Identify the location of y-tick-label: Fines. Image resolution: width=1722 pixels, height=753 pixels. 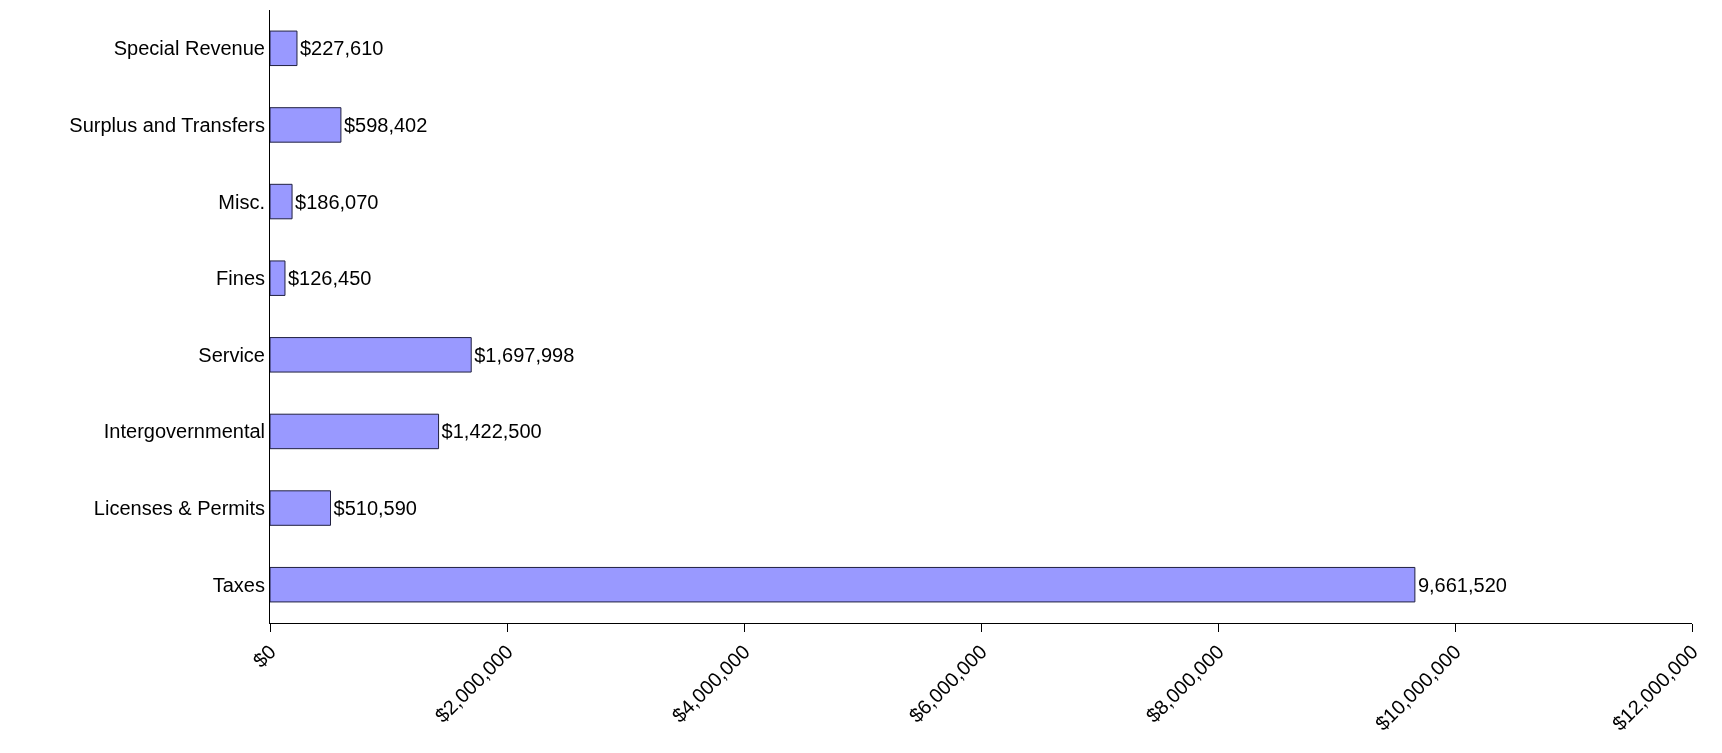
(240, 278).